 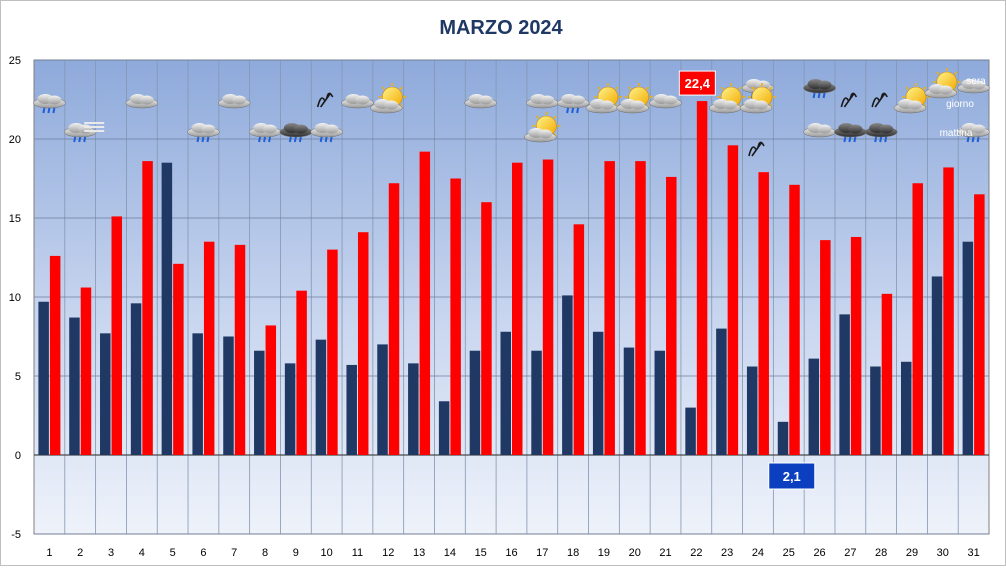 I want to click on sun-cloud-icon, so click(x=603, y=98).